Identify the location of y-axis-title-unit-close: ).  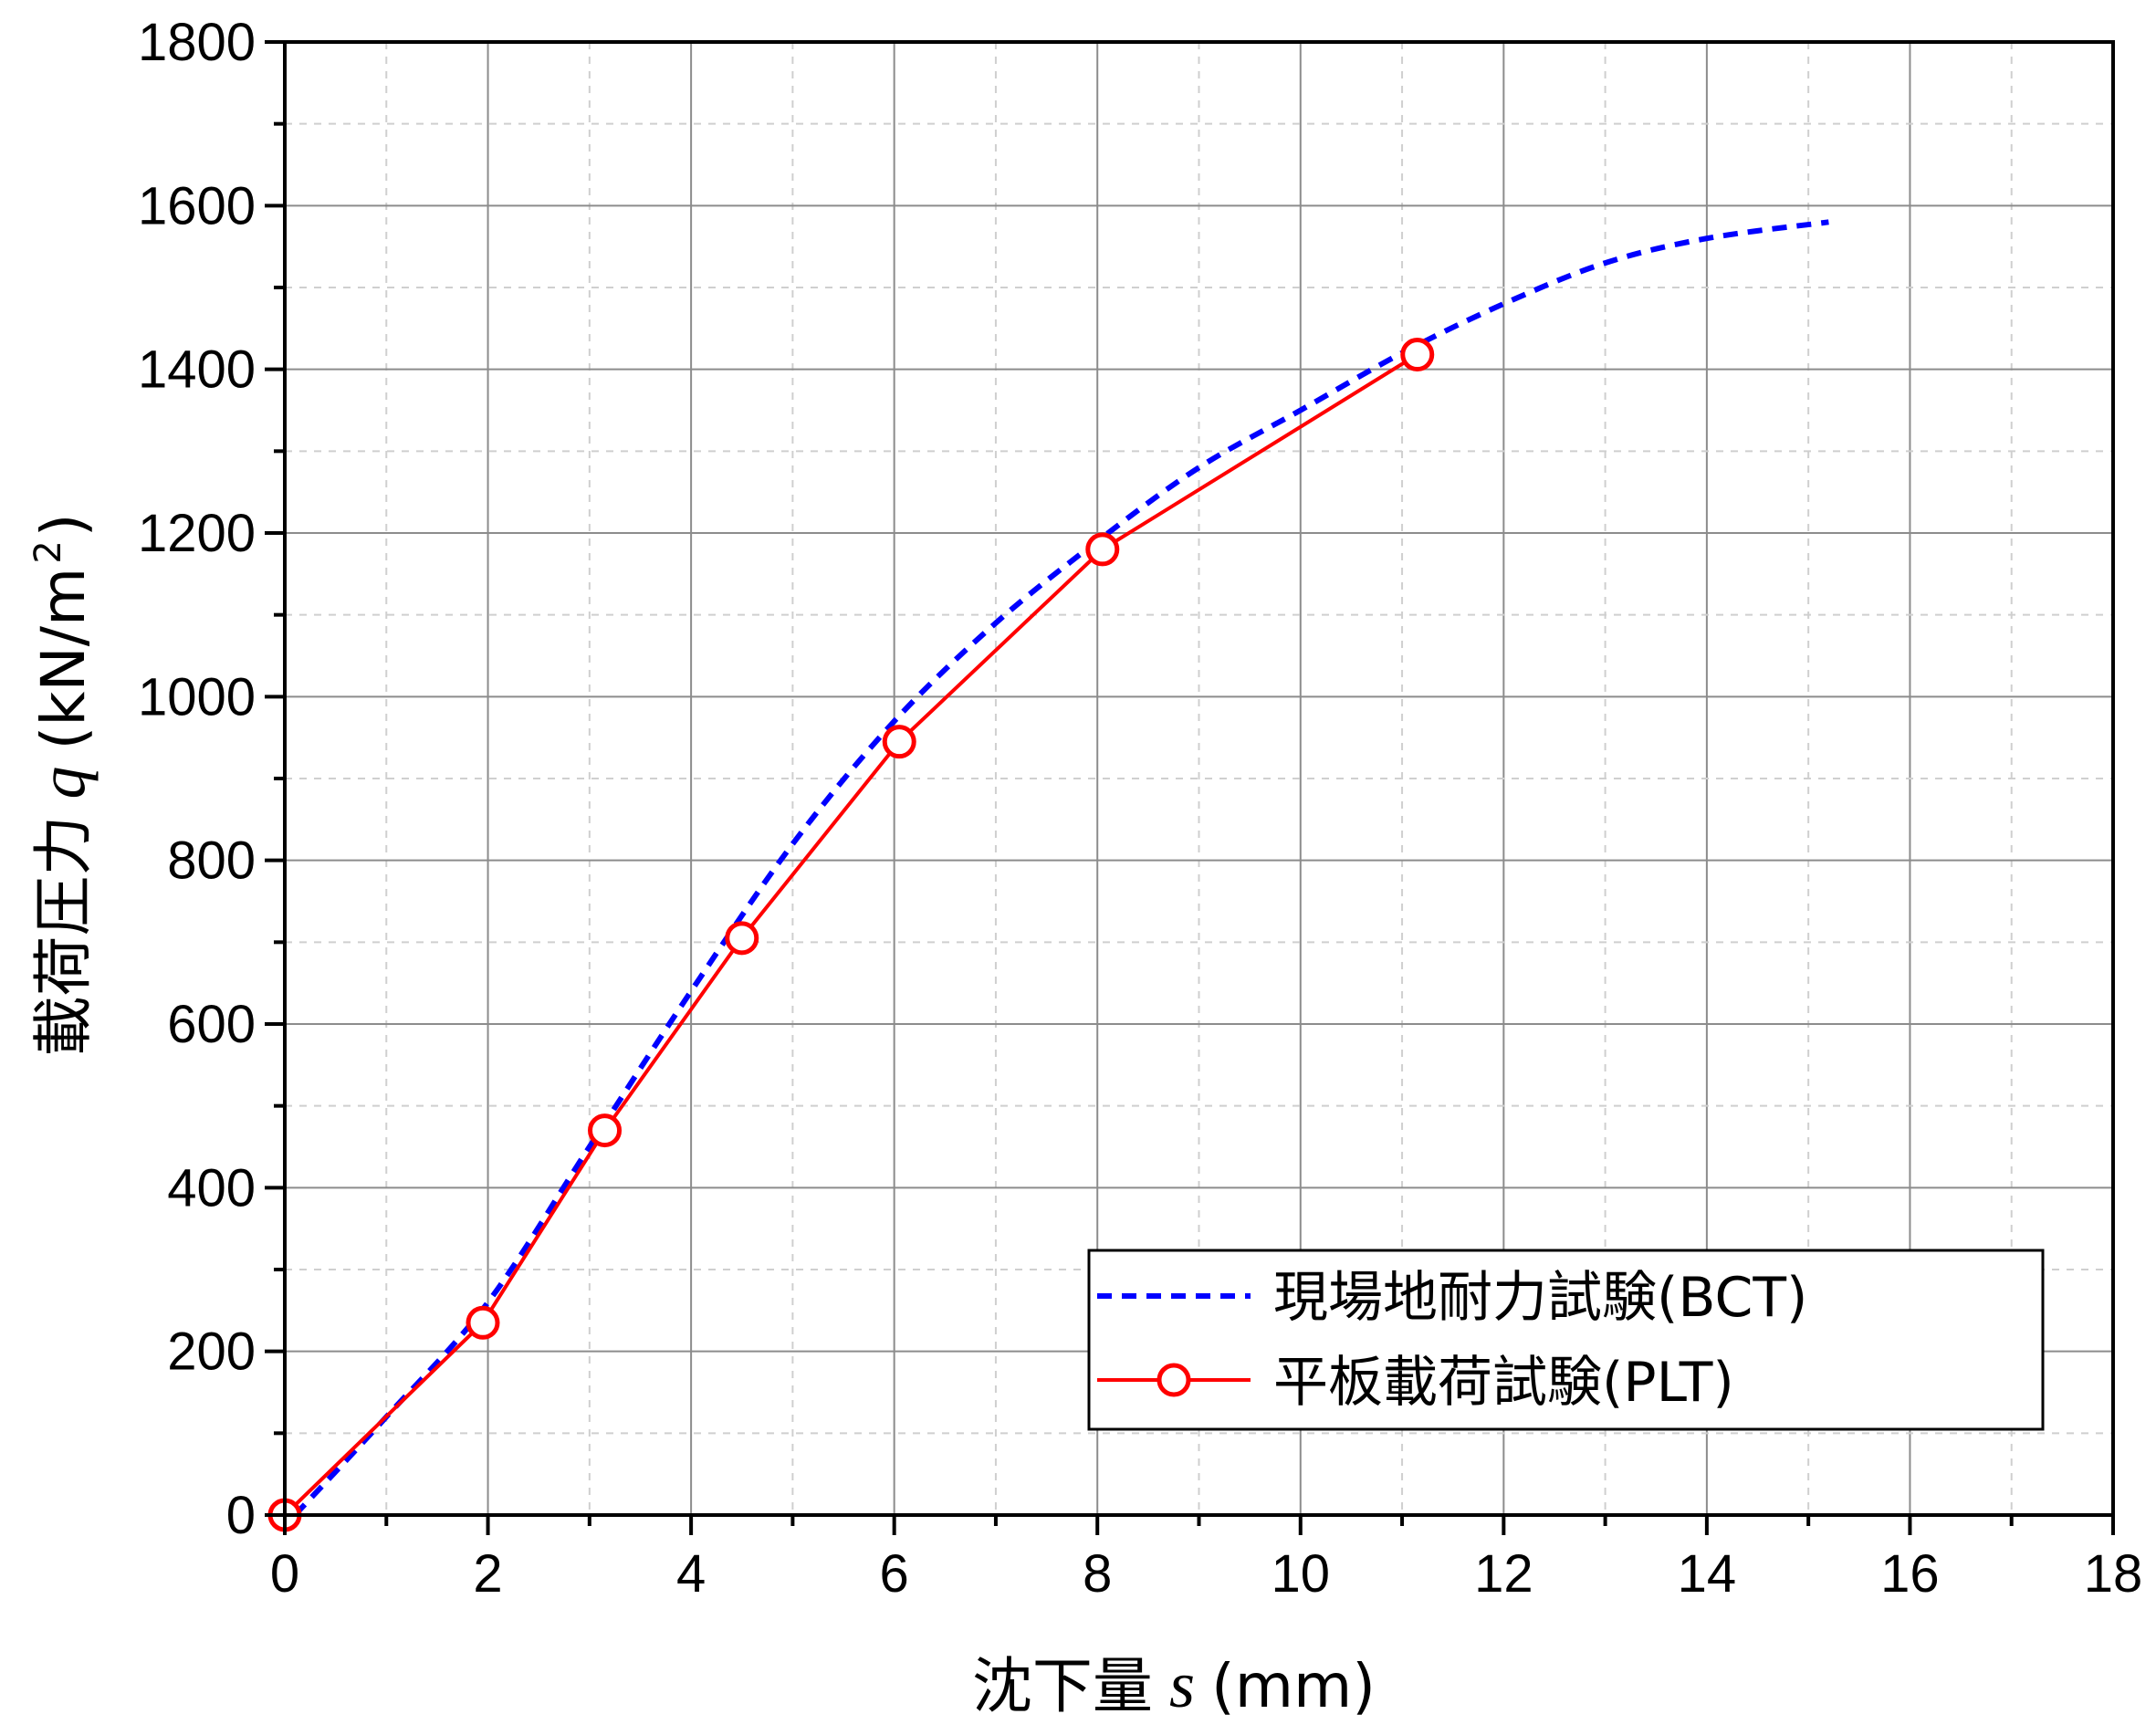
(64, 525).